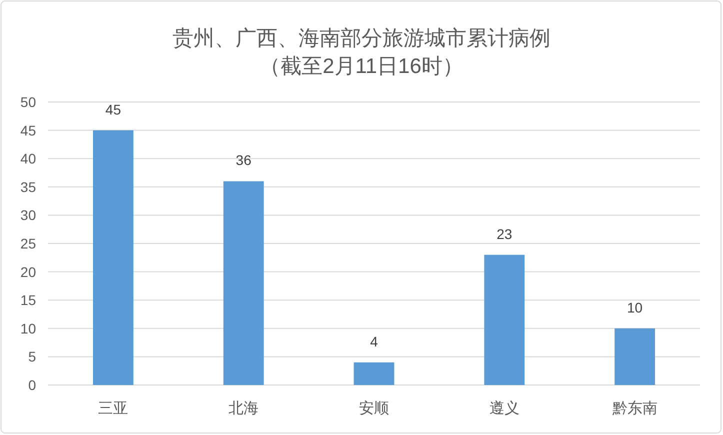 The height and width of the screenshot is (435, 723). I want to click on y-tick-label: 40, so click(28, 158).